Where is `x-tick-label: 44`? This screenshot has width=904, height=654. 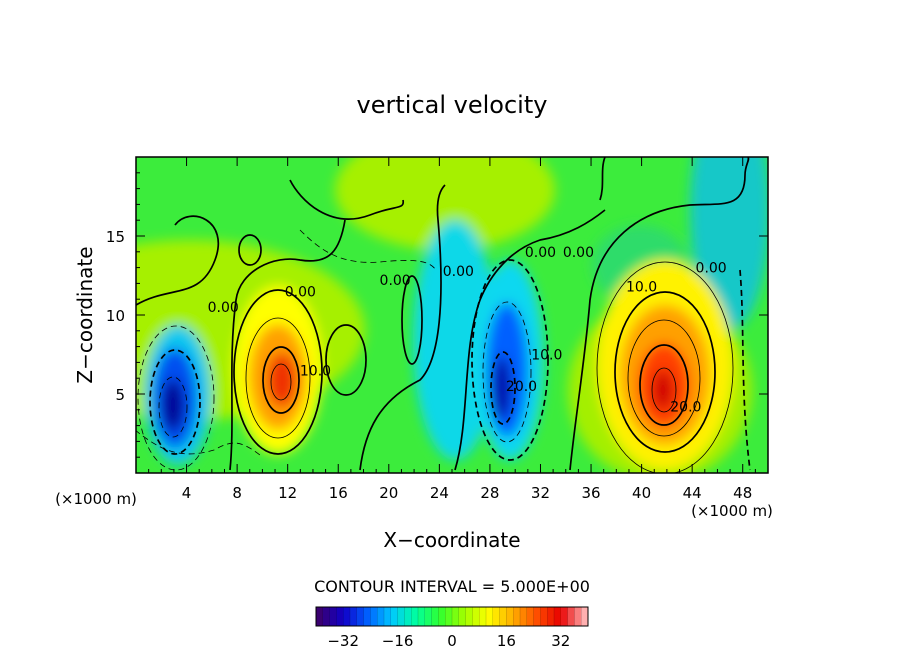
x-tick-label: 44 is located at coordinates (692, 493).